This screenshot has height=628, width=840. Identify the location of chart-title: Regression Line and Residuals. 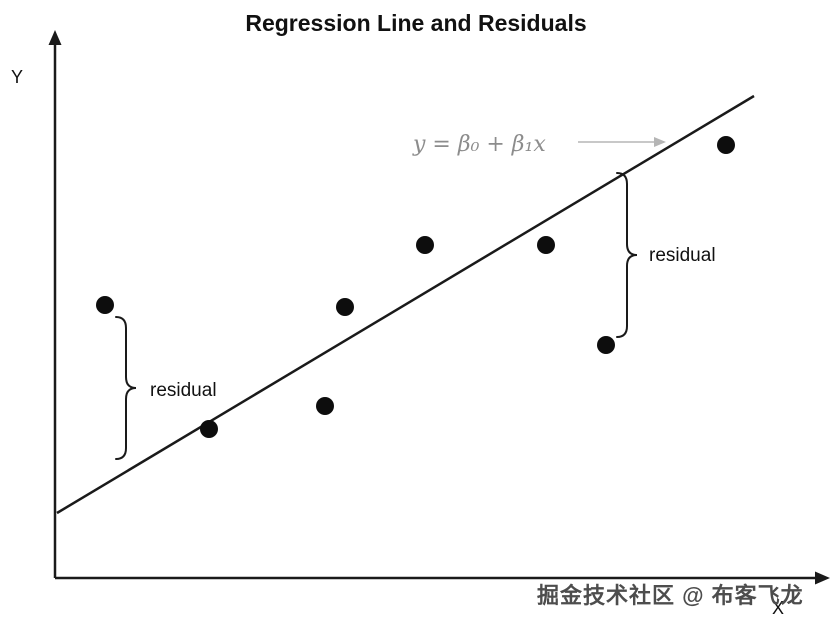
(415, 23).